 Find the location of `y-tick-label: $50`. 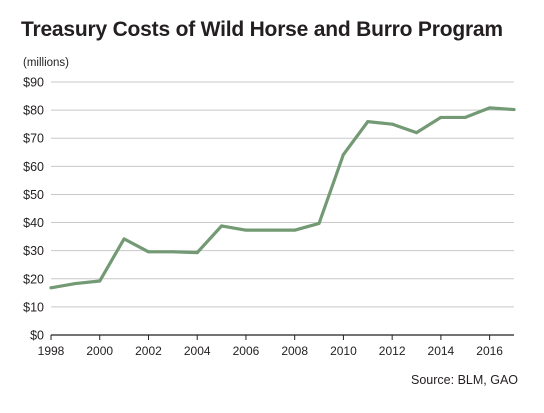

y-tick-label: $50 is located at coordinates (33, 195).